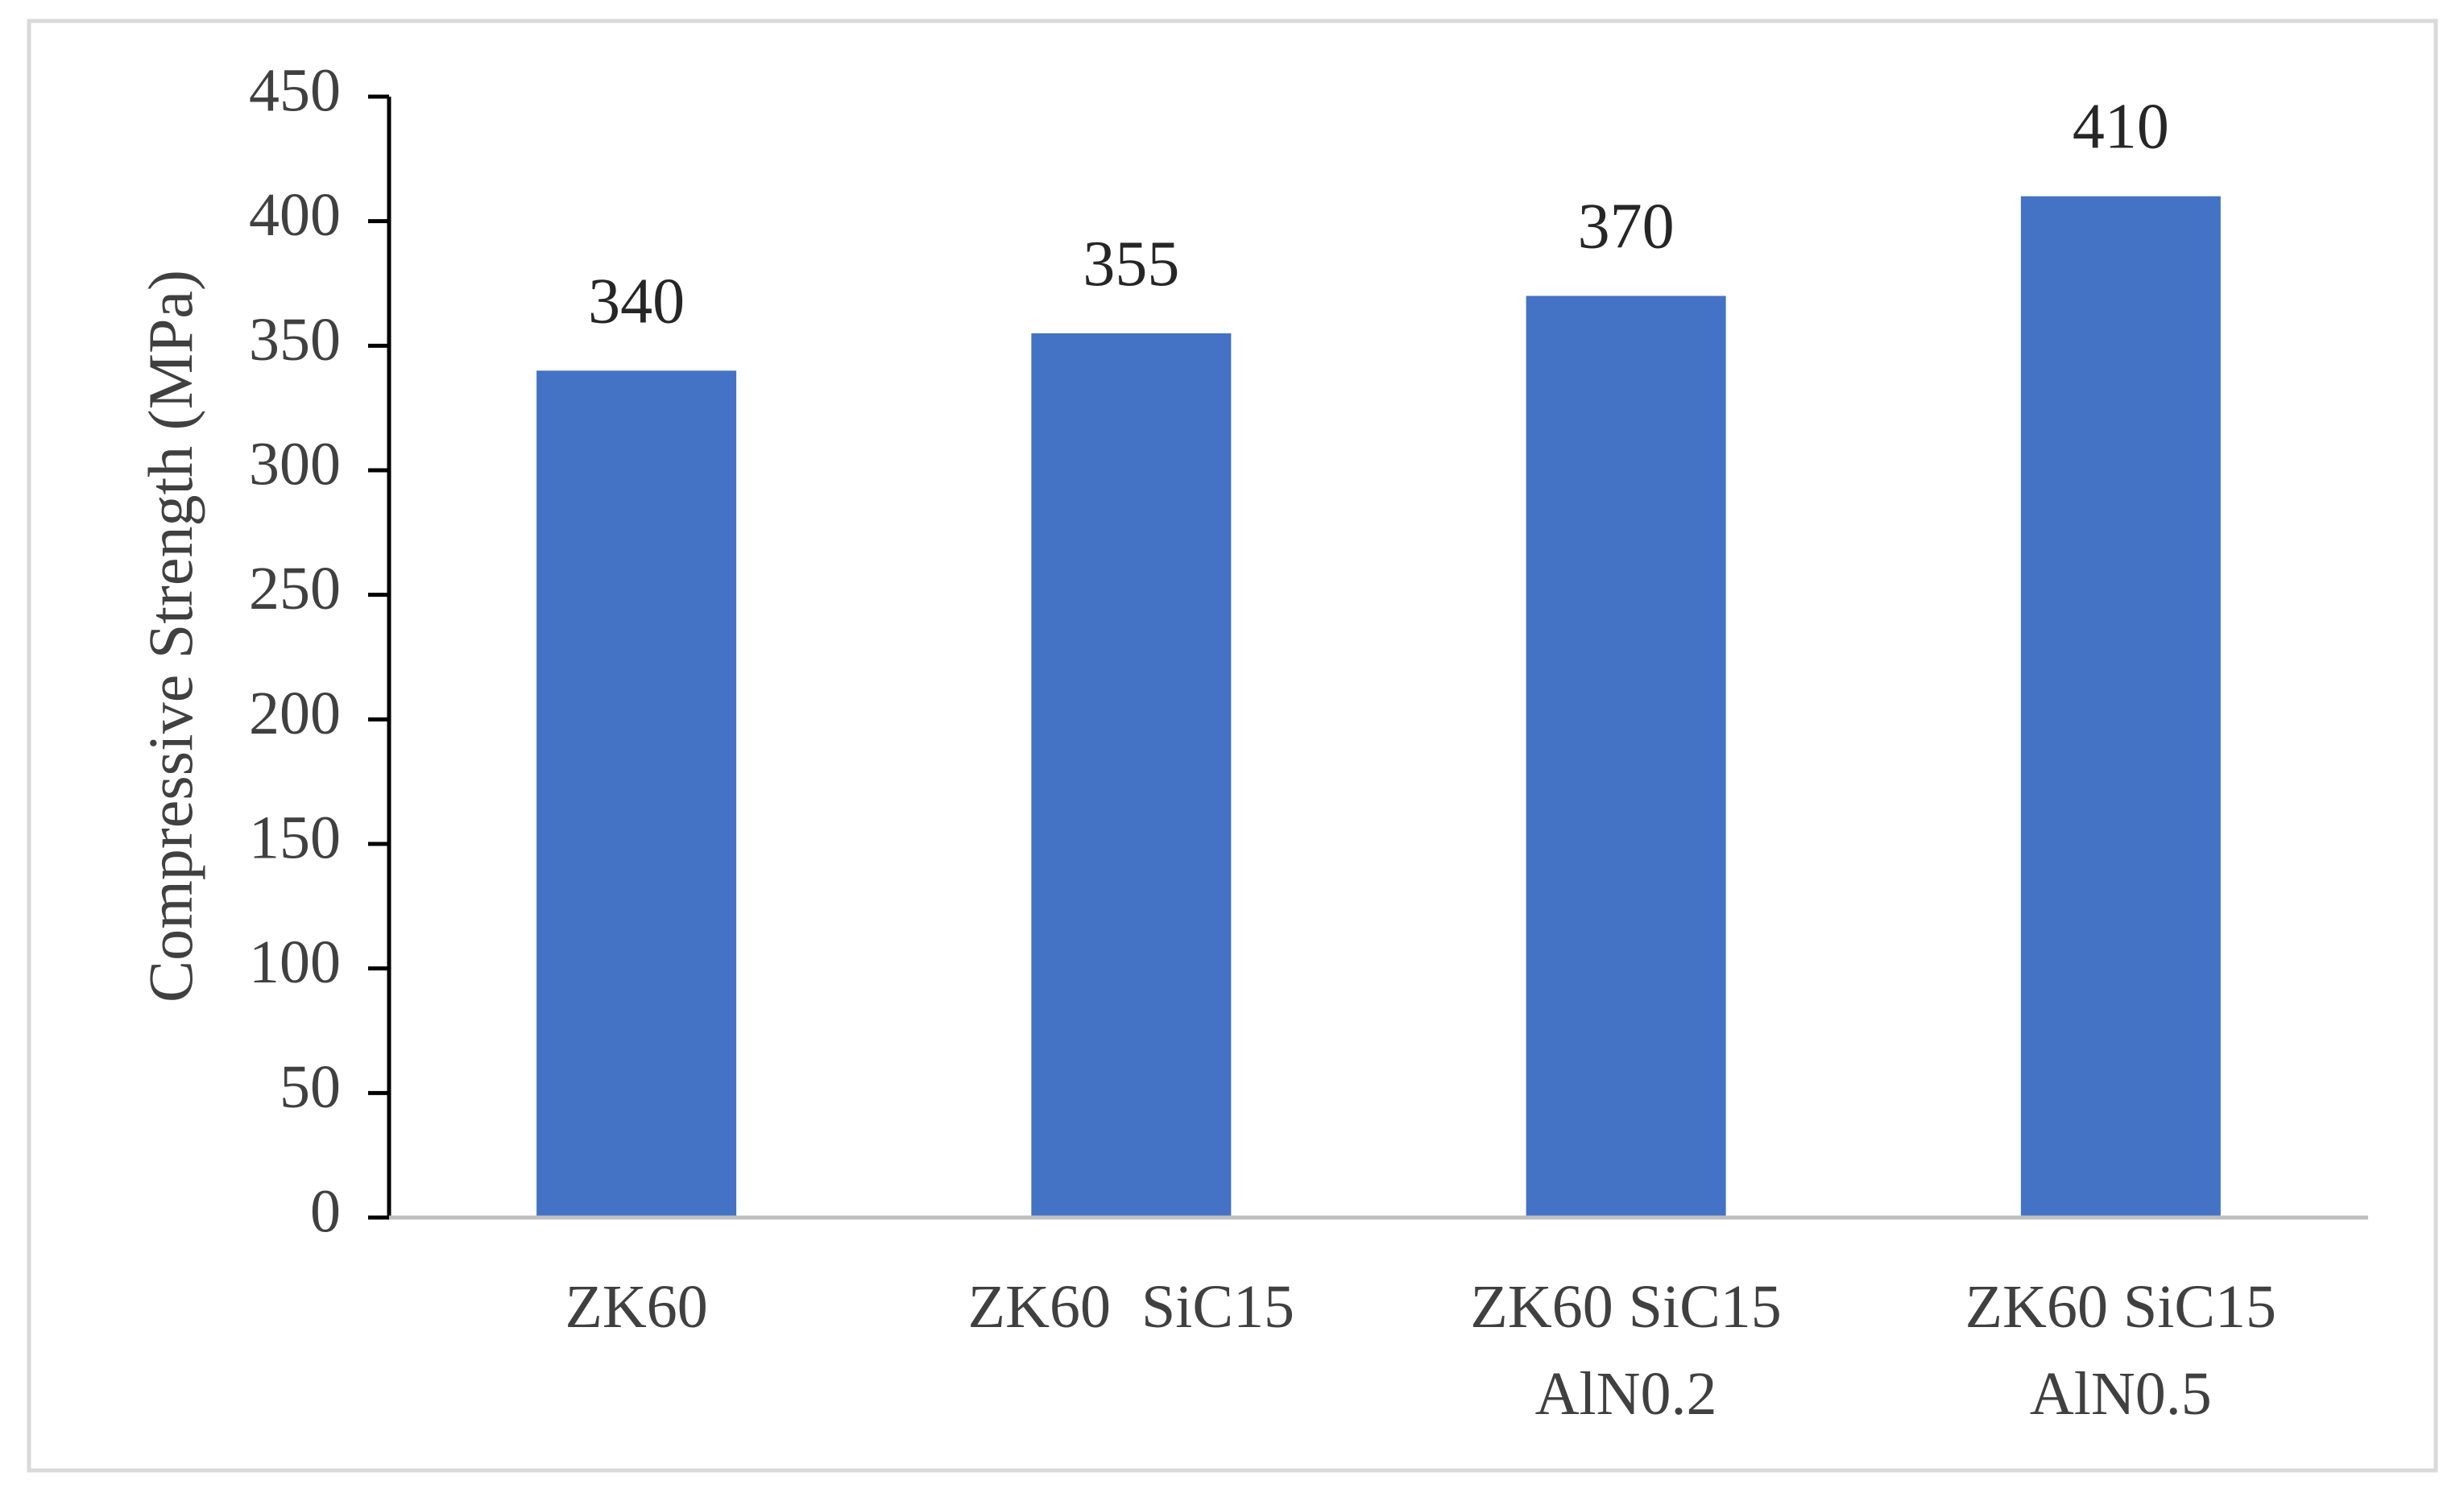  Describe the element at coordinates (1131, 264) in the screenshot. I see `data-label: 355` at that location.